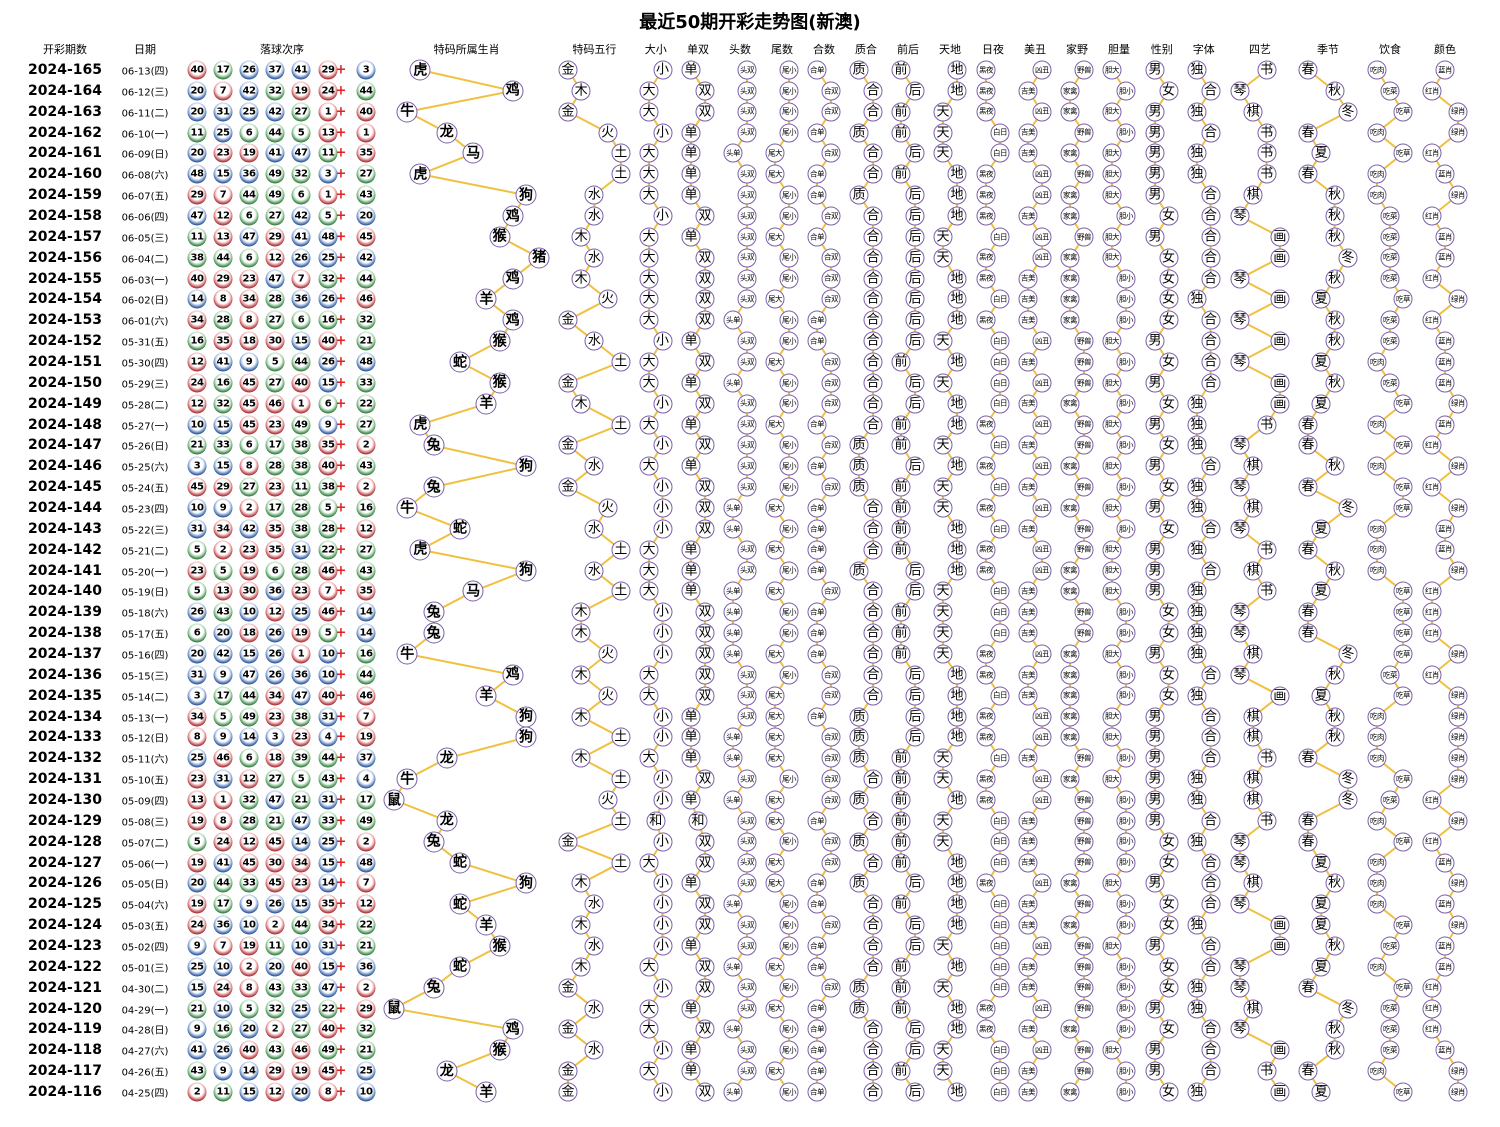  What do you see at coordinates (65, 883) in the screenshot?
I see `issue-number: 2024-126` at bounding box center [65, 883].